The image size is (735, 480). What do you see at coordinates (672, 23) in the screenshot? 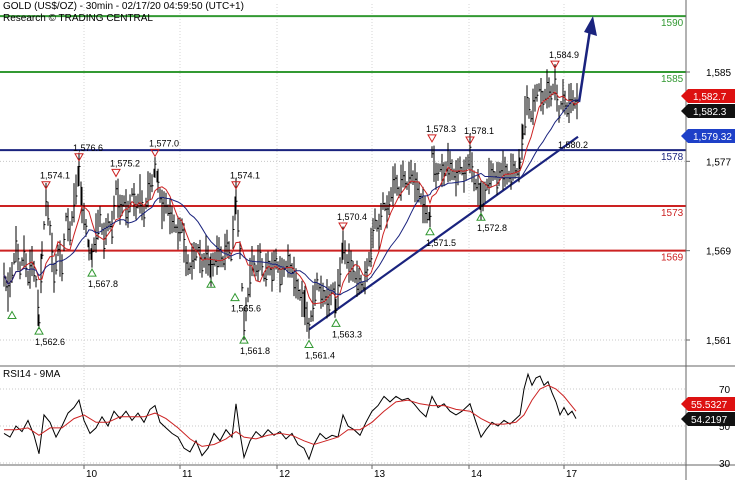
I see `level-label: 1590` at bounding box center [672, 23].